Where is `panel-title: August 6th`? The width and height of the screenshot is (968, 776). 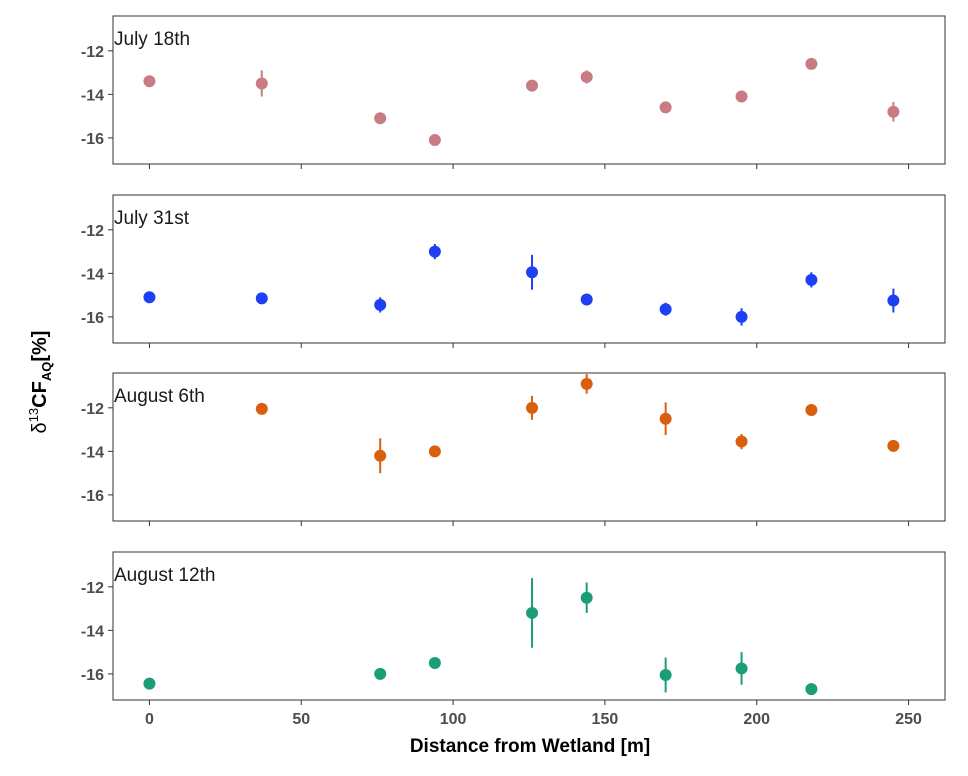 panel-title: August 6th is located at coordinates (159, 396).